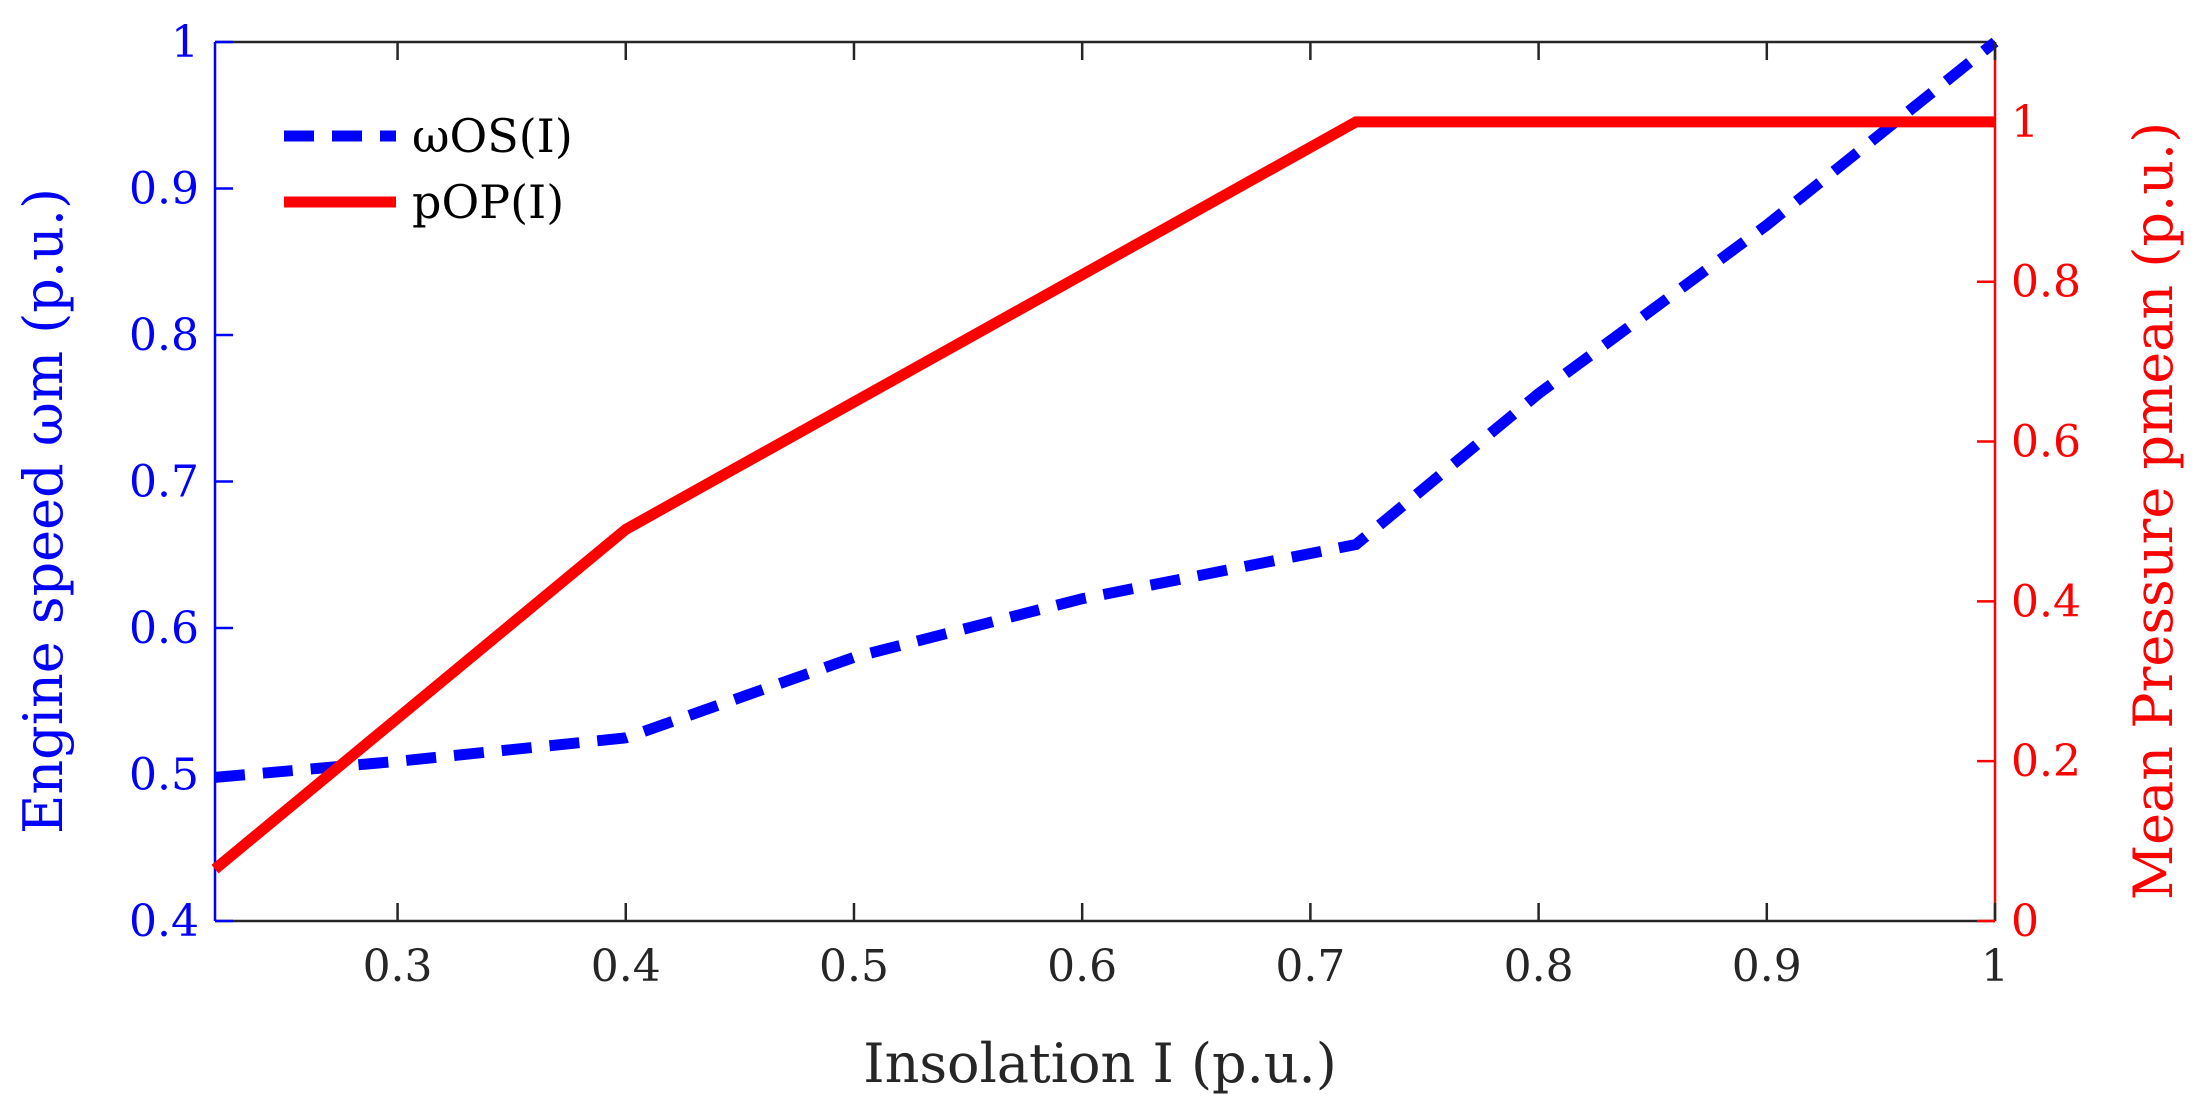 The image size is (2205, 1118). I want to click on x-tick-label: 1, so click(1995, 966).